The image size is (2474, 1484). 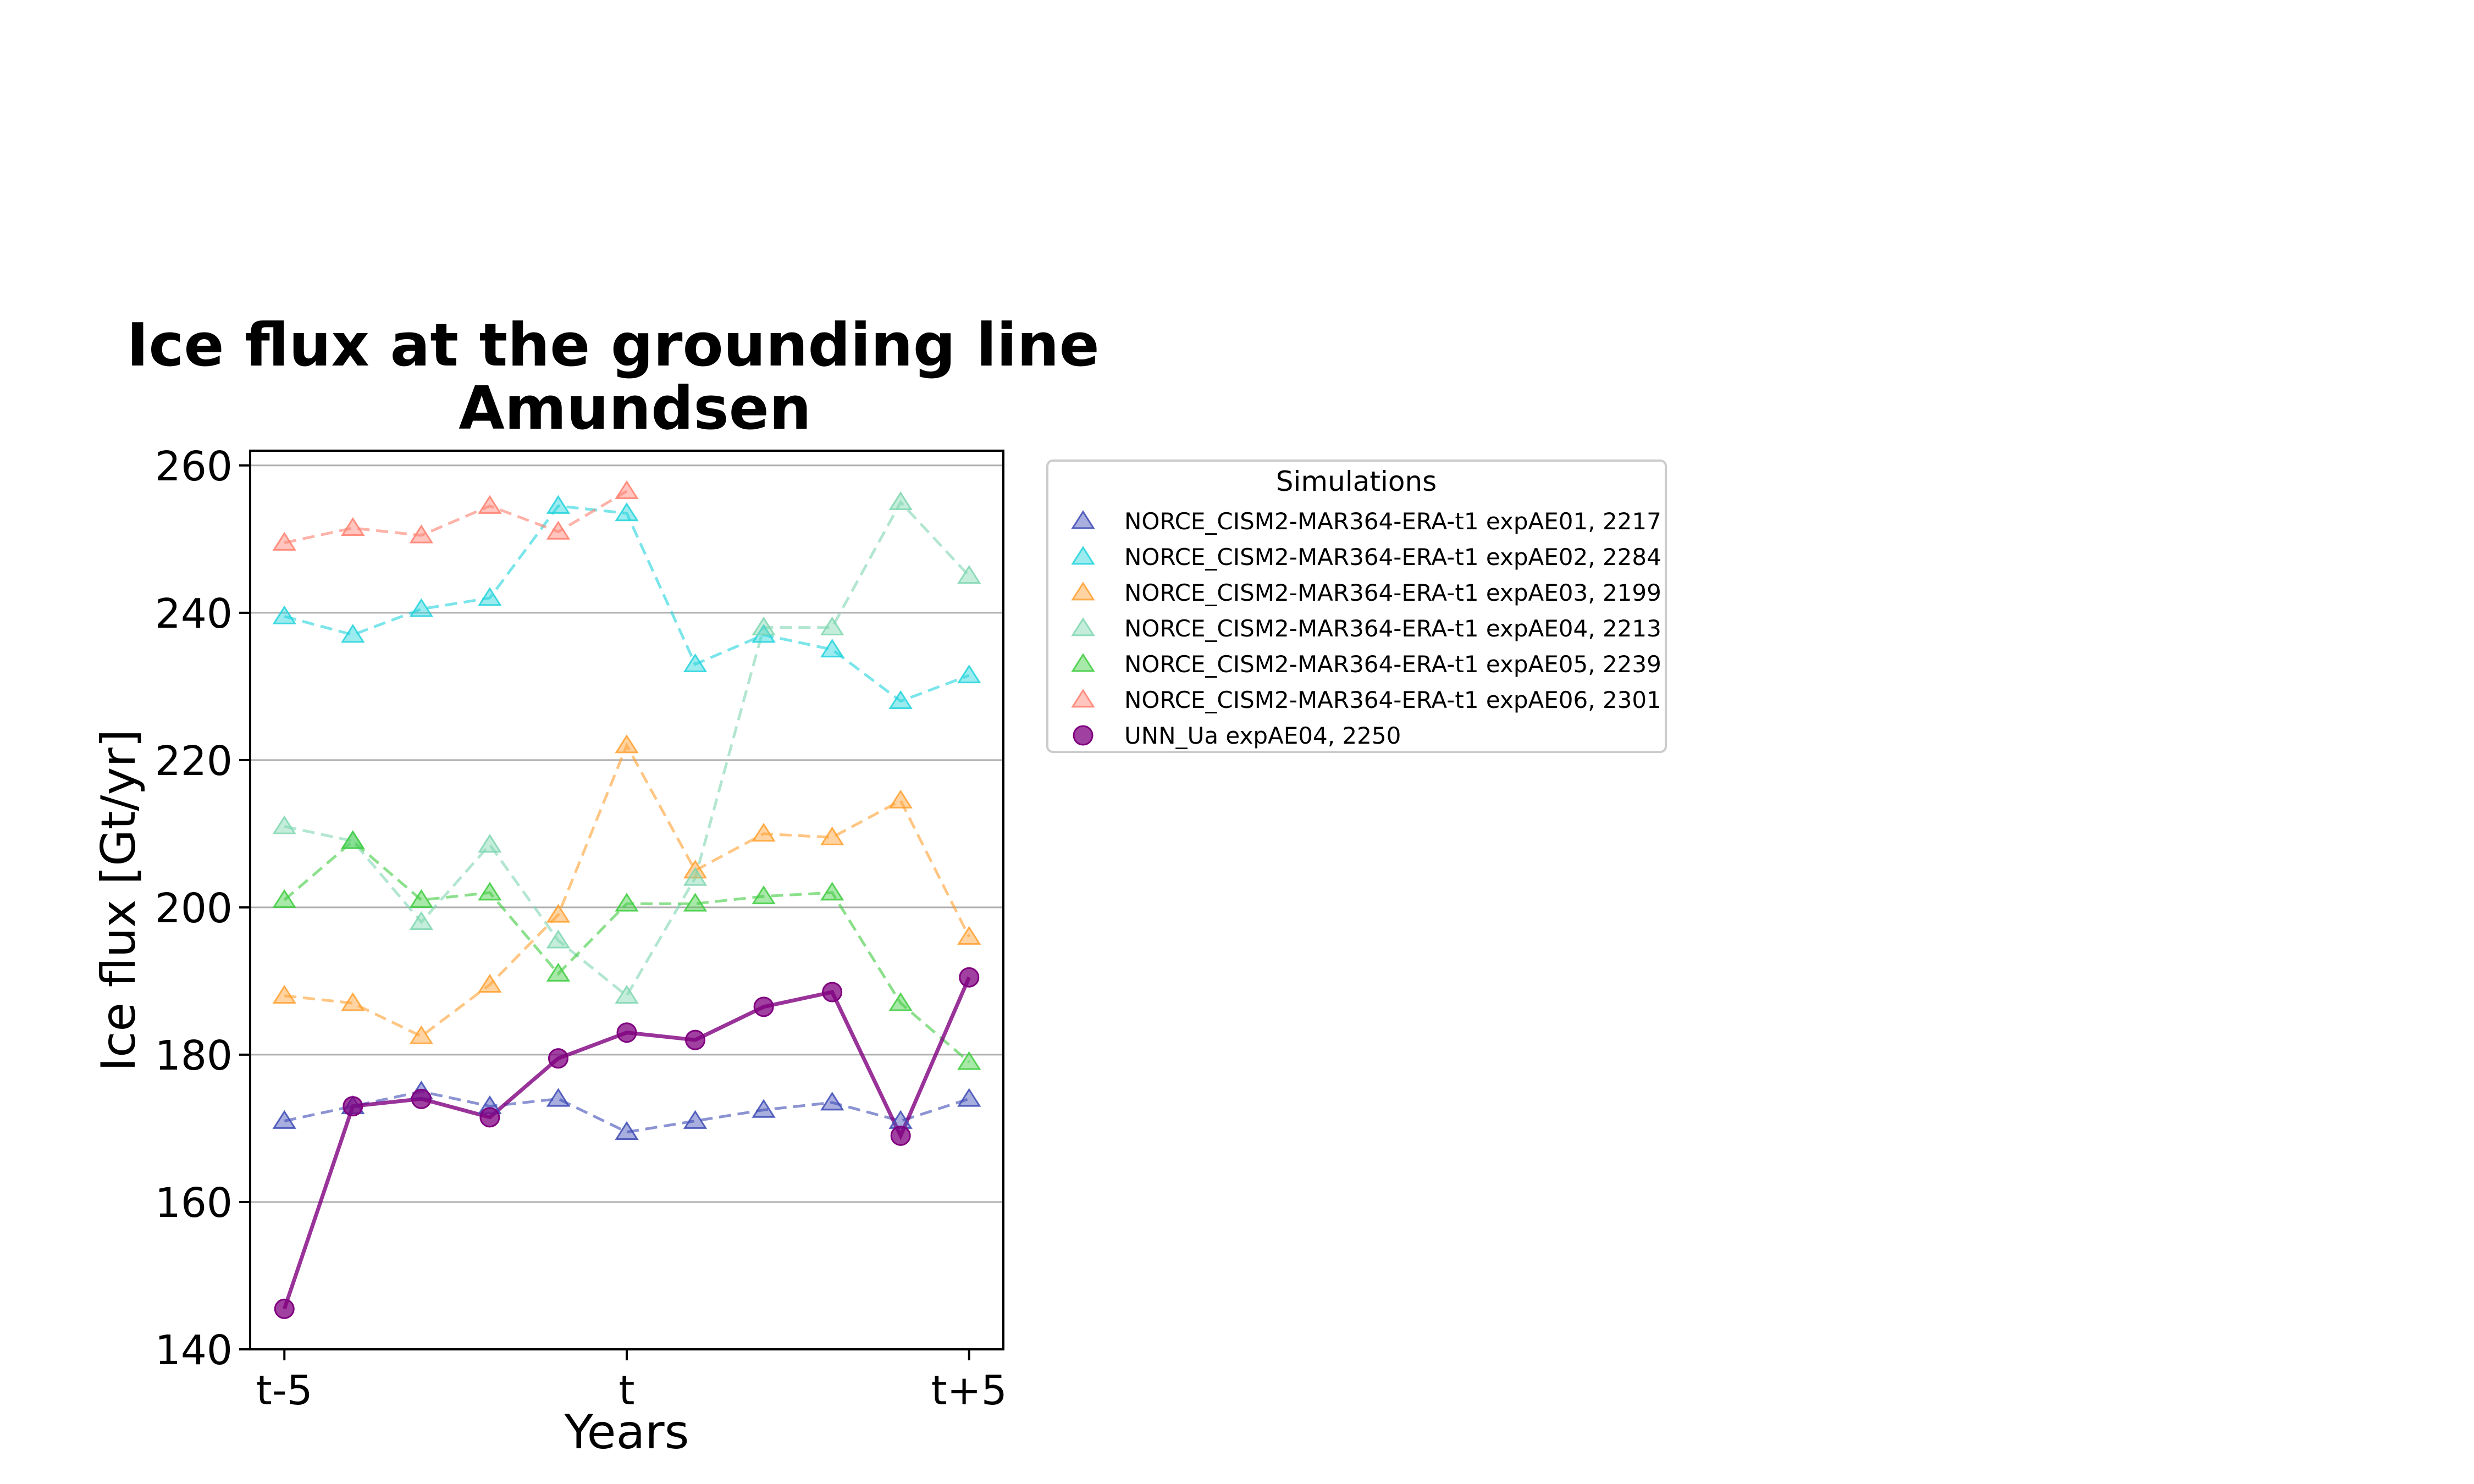 I want to click on chart-subtitle: Amundsen, so click(x=635, y=408).